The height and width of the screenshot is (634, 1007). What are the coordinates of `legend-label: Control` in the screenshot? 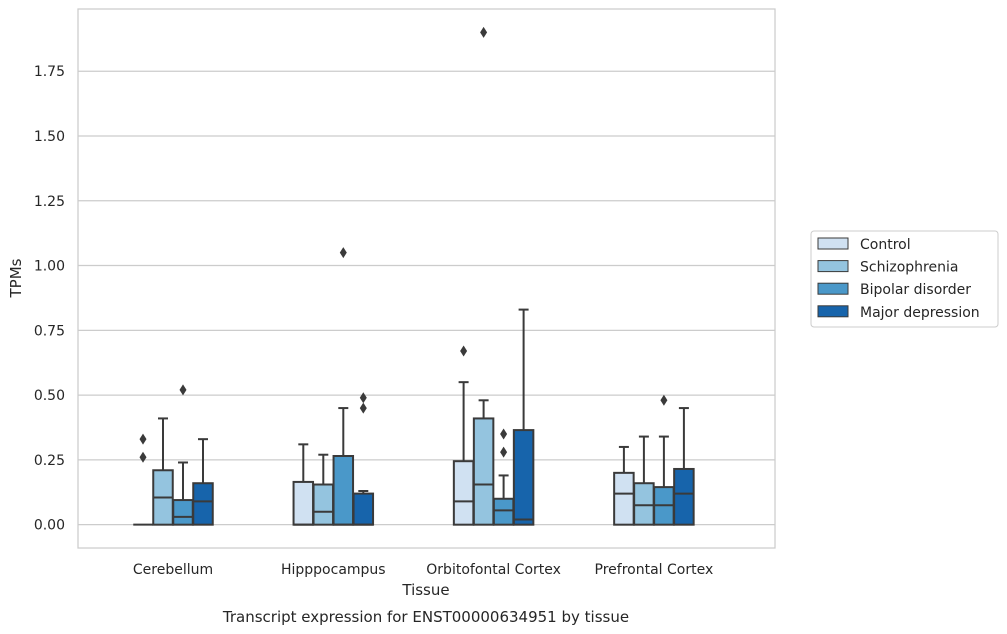 It's located at (885, 245).